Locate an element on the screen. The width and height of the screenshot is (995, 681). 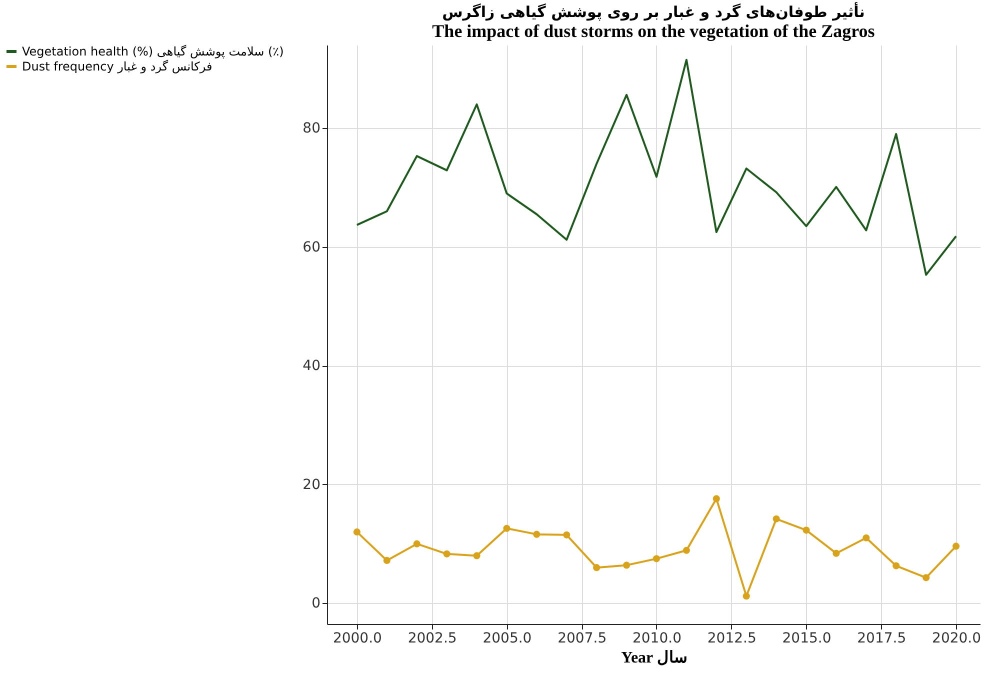
y-tick-label: 40 is located at coordinates (311, 366).